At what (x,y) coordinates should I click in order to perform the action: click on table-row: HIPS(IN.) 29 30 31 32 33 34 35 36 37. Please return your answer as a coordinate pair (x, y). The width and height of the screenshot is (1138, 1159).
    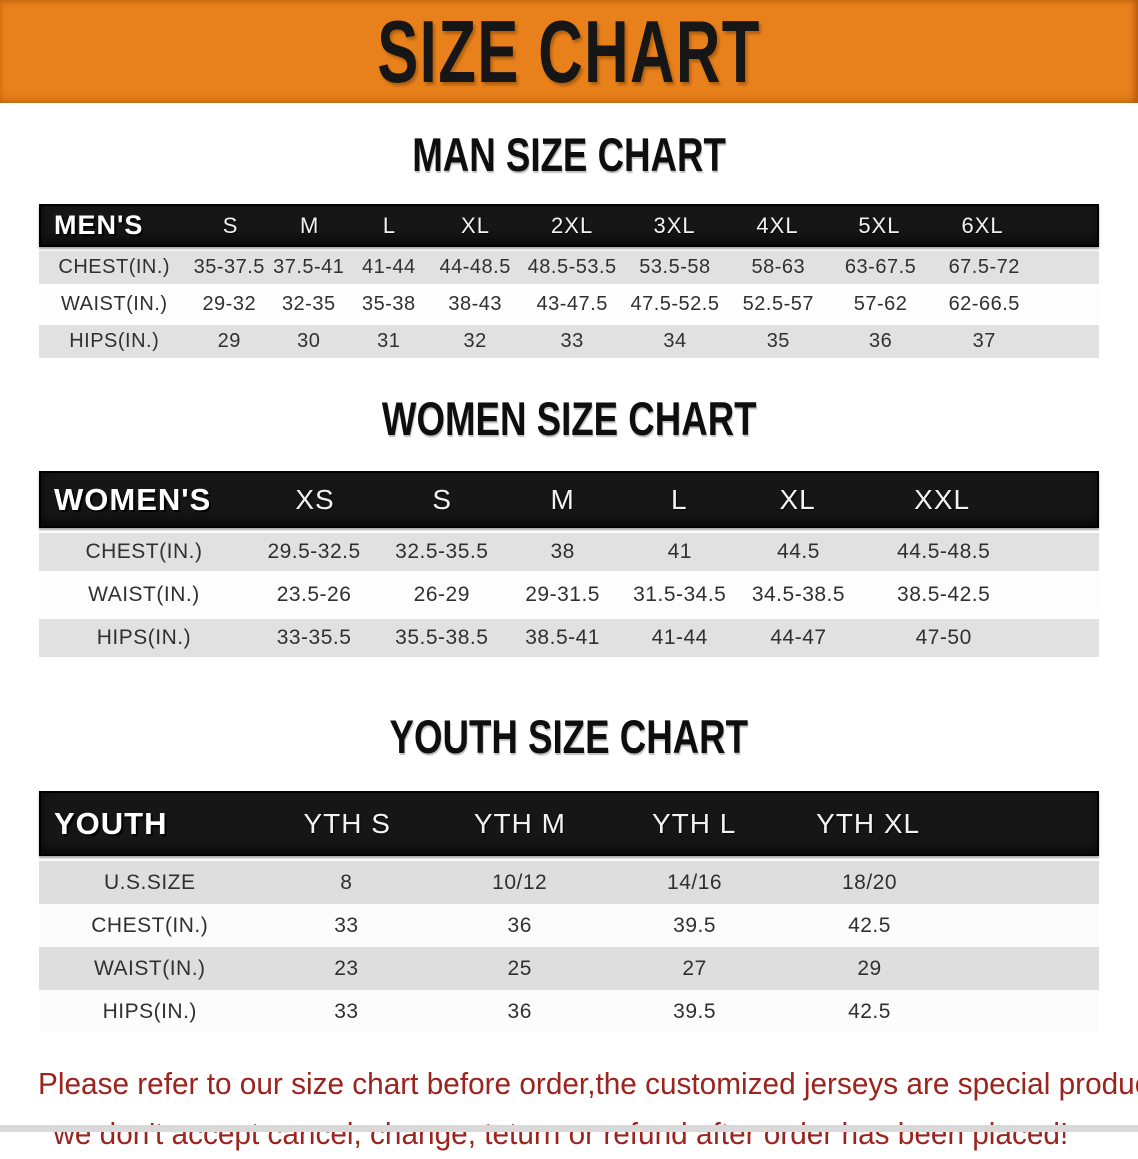
    Looking at the image, I should click on (569, 341).